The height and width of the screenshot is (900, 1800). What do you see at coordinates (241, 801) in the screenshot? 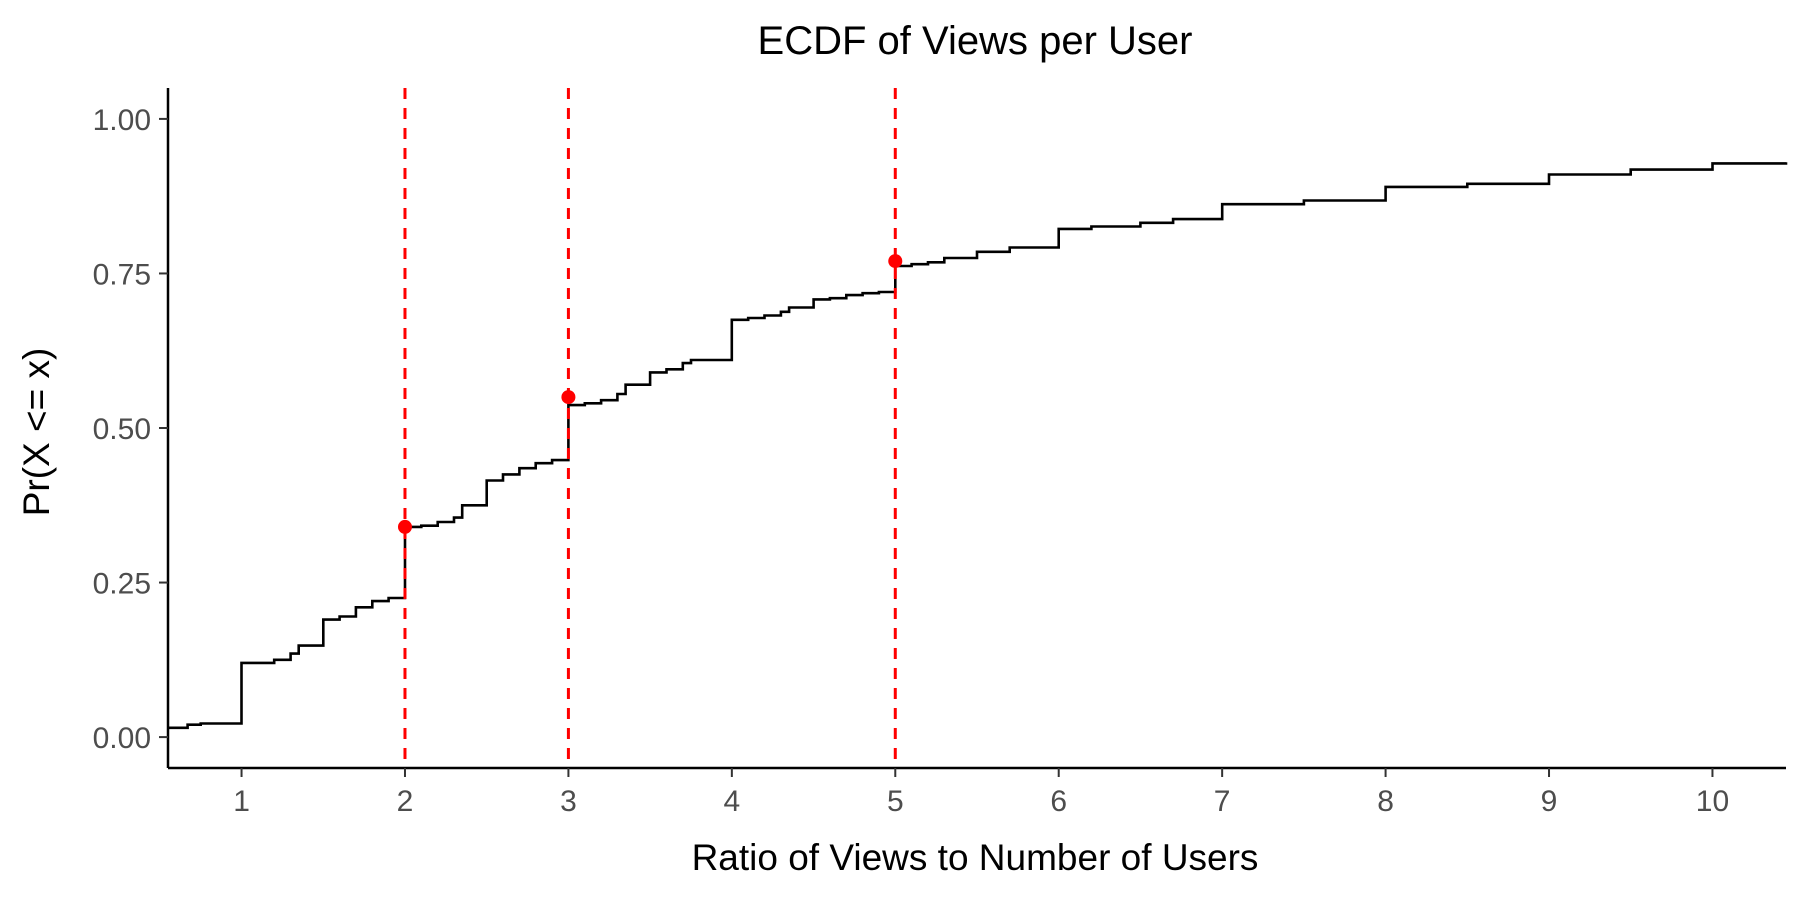
I see `x-tick-label-1: 1` at bounding box center [241, 801].